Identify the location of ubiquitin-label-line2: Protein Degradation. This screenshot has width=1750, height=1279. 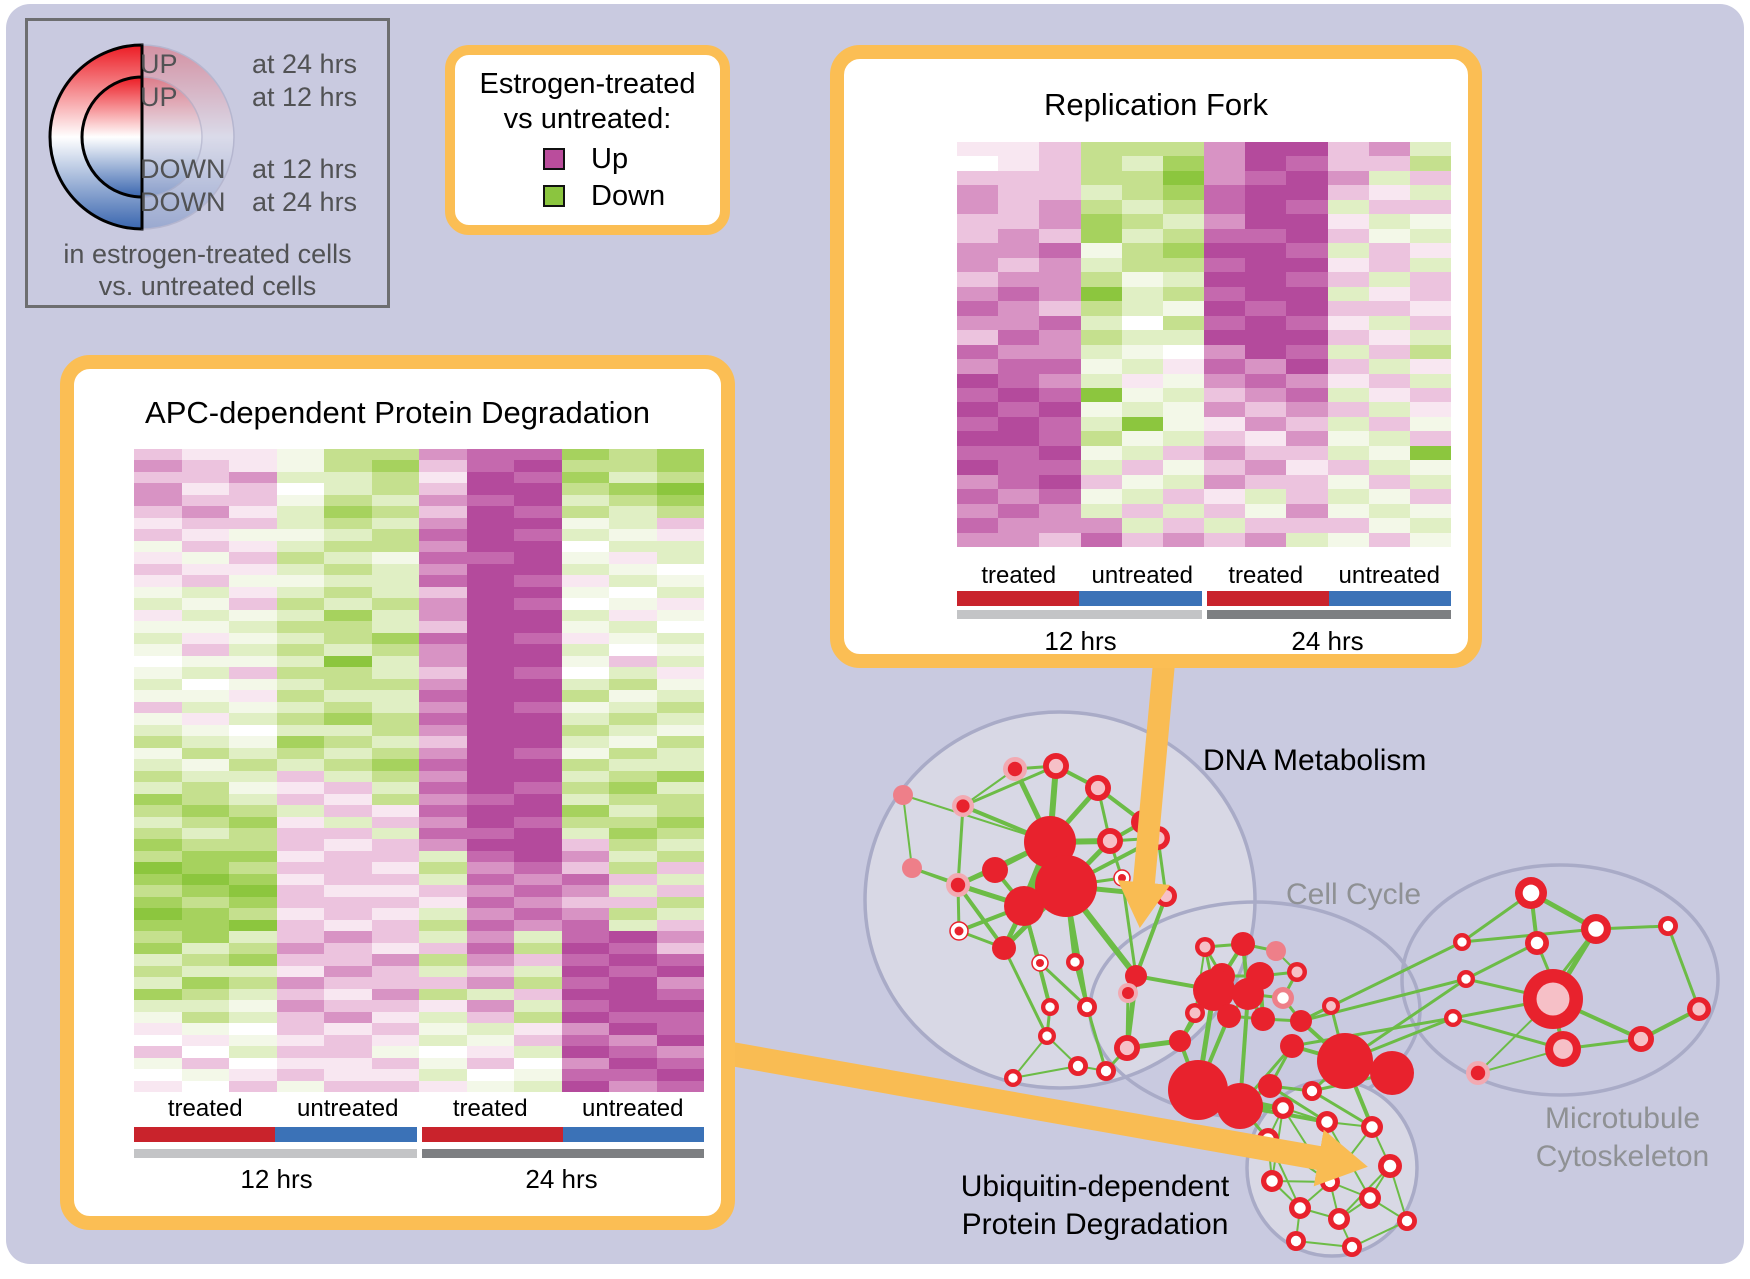
(1095, 1224).